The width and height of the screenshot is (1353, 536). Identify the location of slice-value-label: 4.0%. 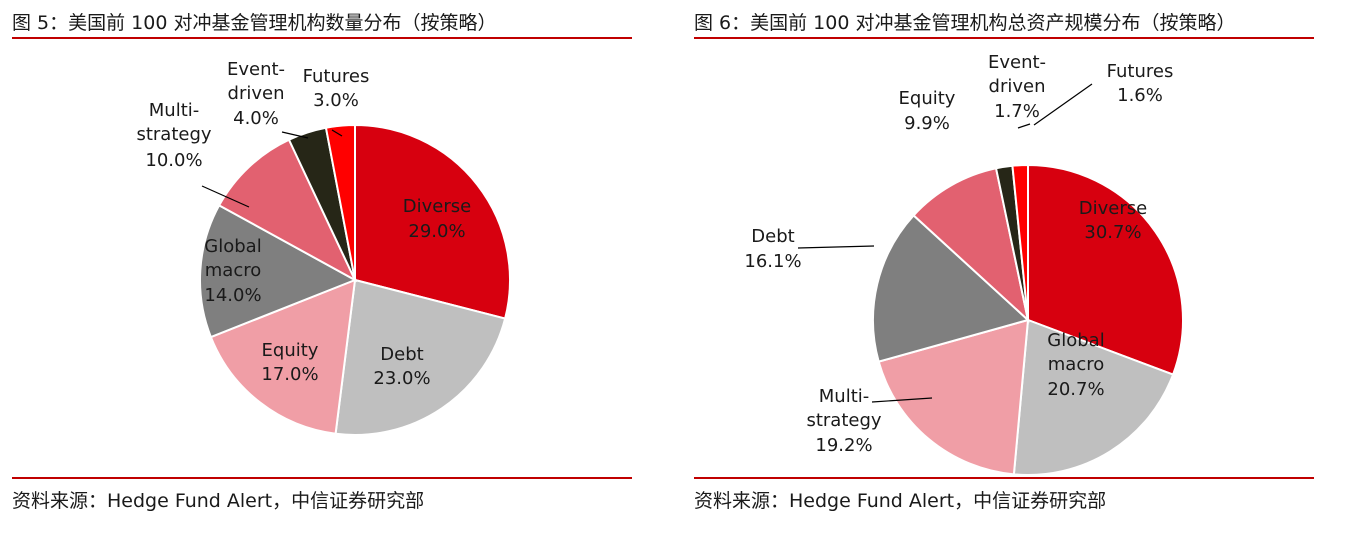
(256, 118).